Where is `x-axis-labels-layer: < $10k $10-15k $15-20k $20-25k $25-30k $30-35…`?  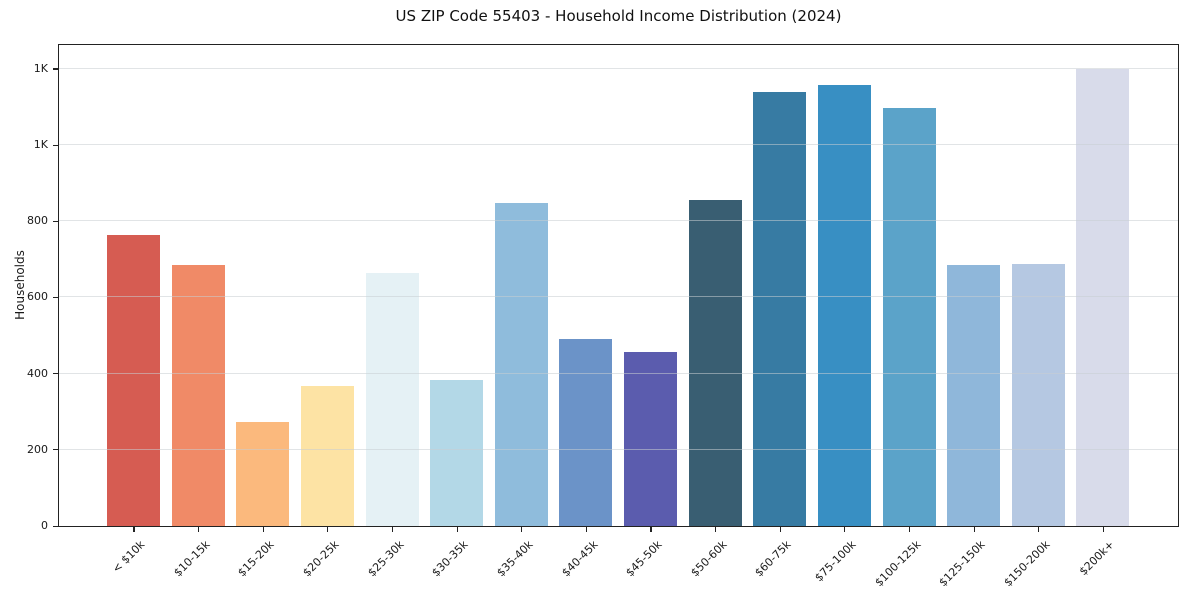 x-axis-labels-layer: < $10k $10-15k $15-20k $20-25k $25-30k $30-35… is located at coordinates (618, 563).